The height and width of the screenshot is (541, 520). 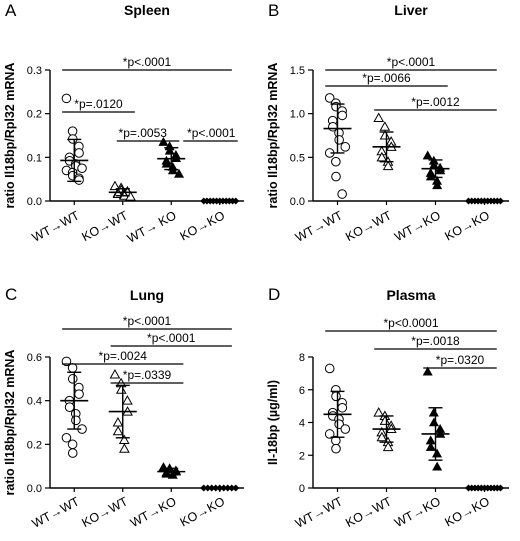 What do you see at coordinates (273, 422) in the screenshot?
I see `y-axis-label: Il-18bp (µg/ml)` at bounding box center [273, 422].